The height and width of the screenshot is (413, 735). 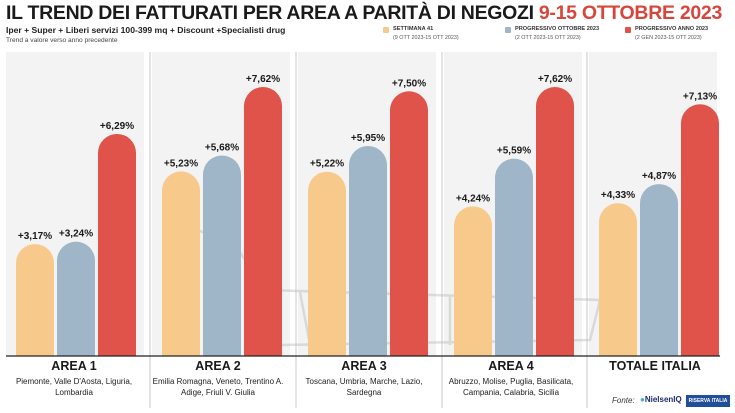 I want to click on data-label: +3,24%, so click(x=76, y=234).